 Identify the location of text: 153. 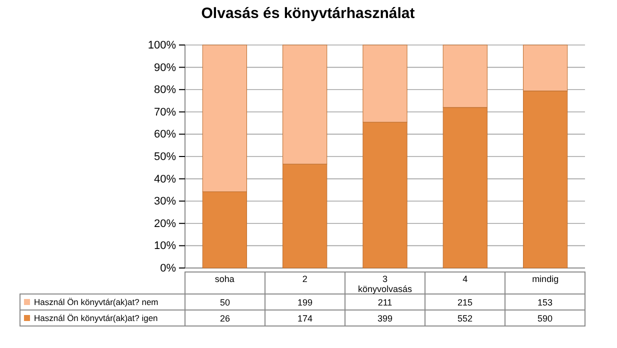
(545, 303).